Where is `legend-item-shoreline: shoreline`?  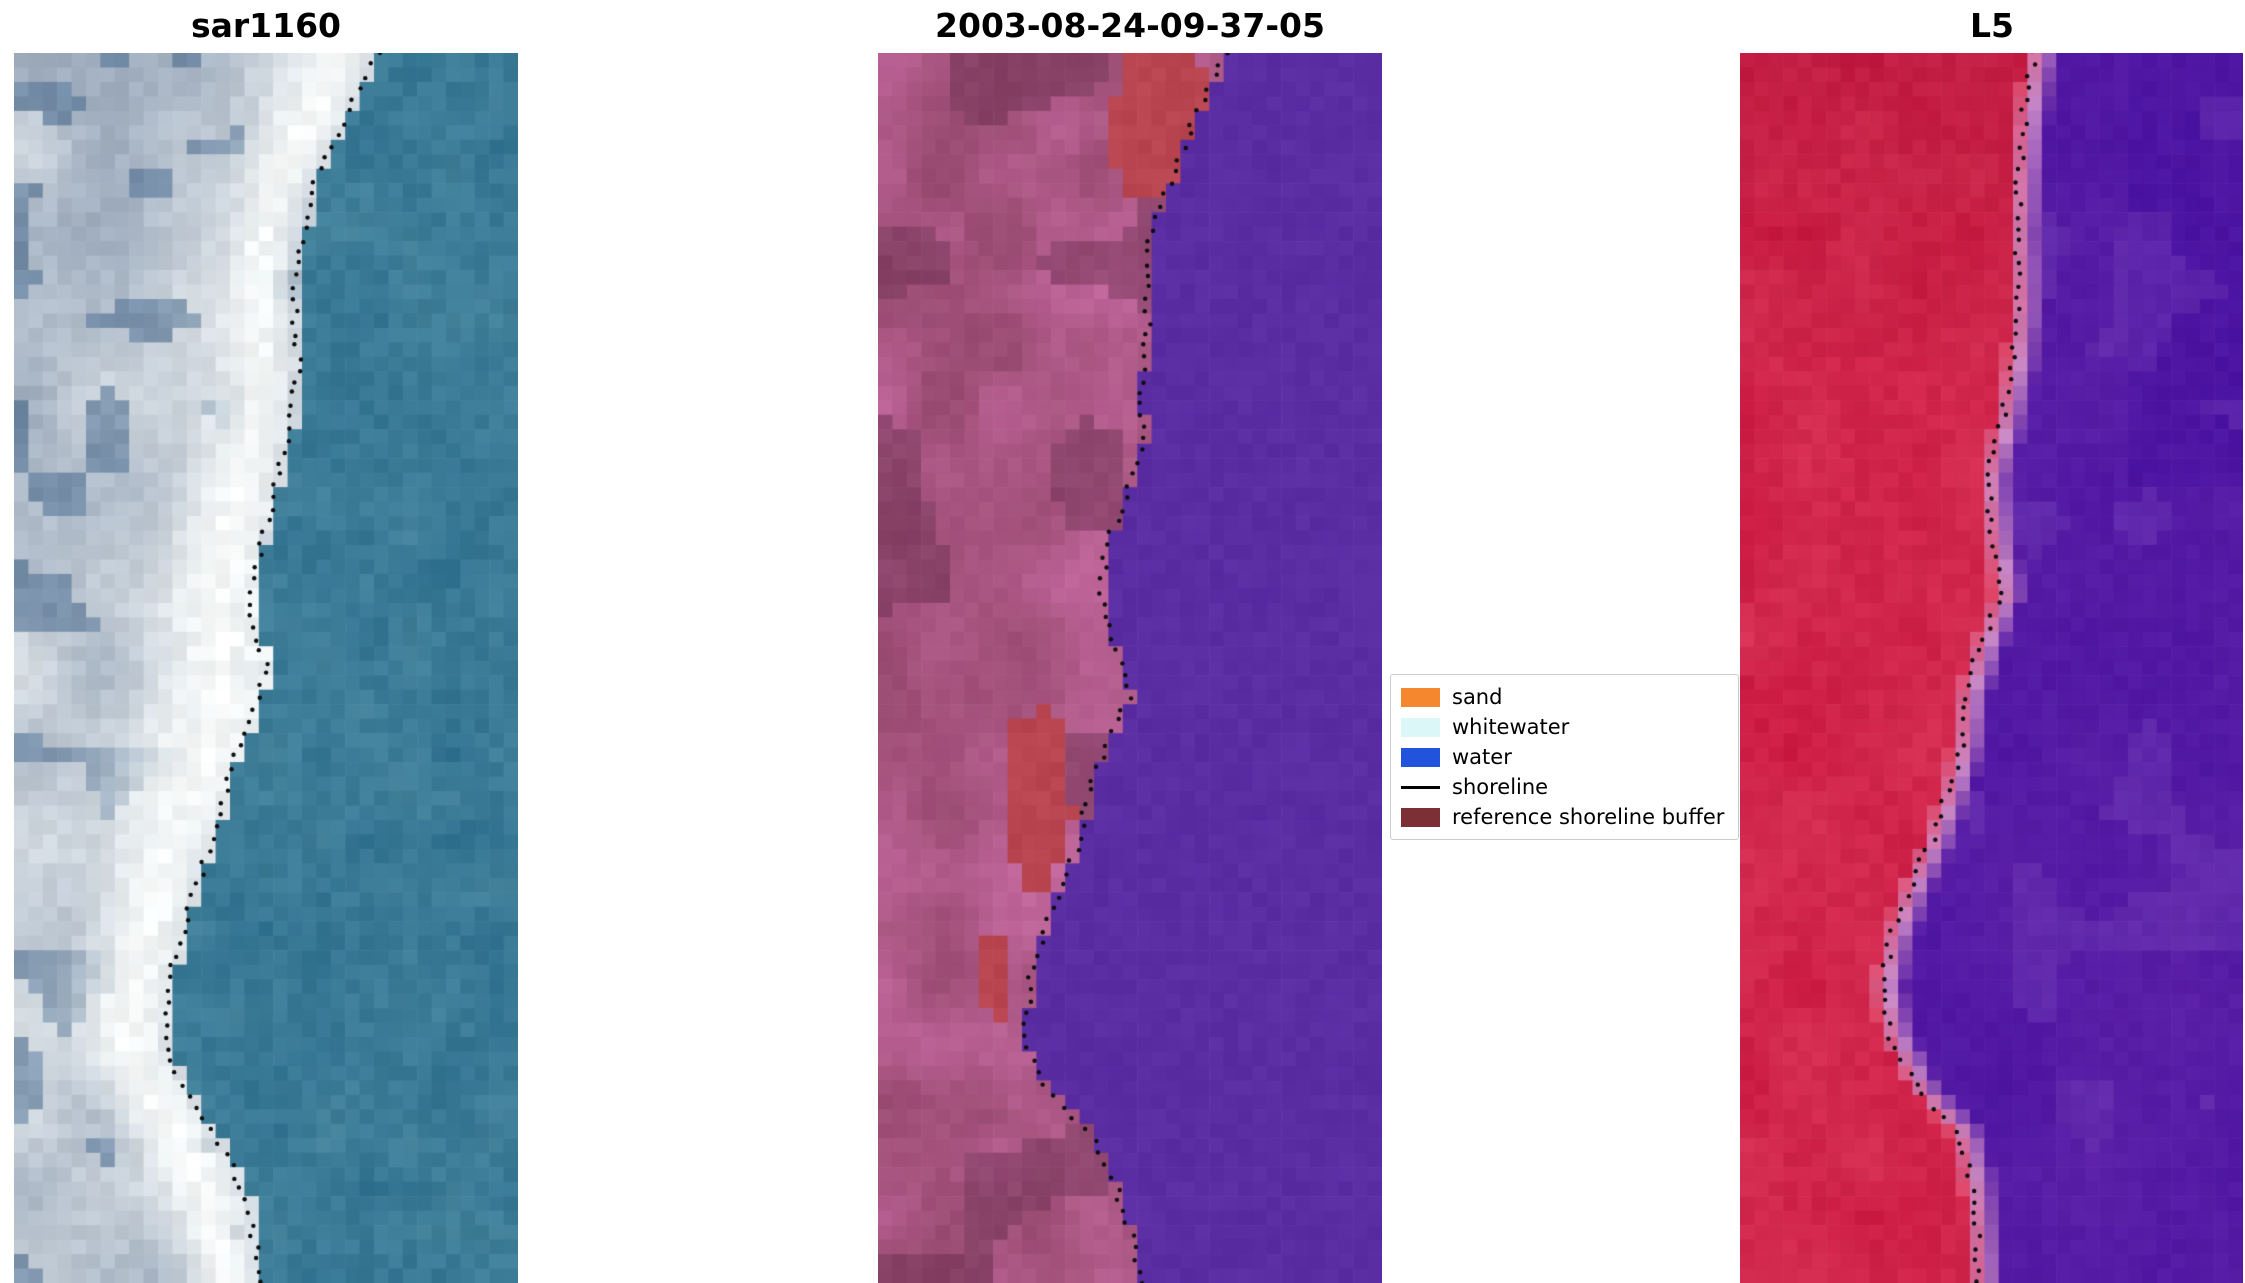
legend-item-shoreline: shoreline is located at coordinates (1564, 787).